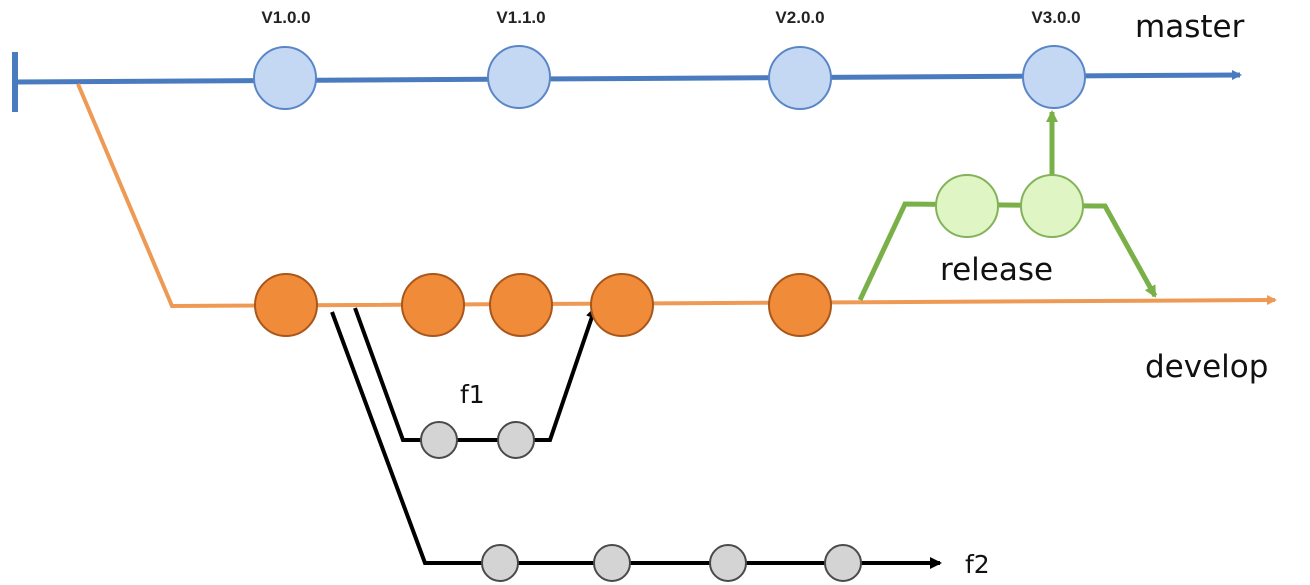  I want to click on f2-branch-label: f2, so click(977, 564).